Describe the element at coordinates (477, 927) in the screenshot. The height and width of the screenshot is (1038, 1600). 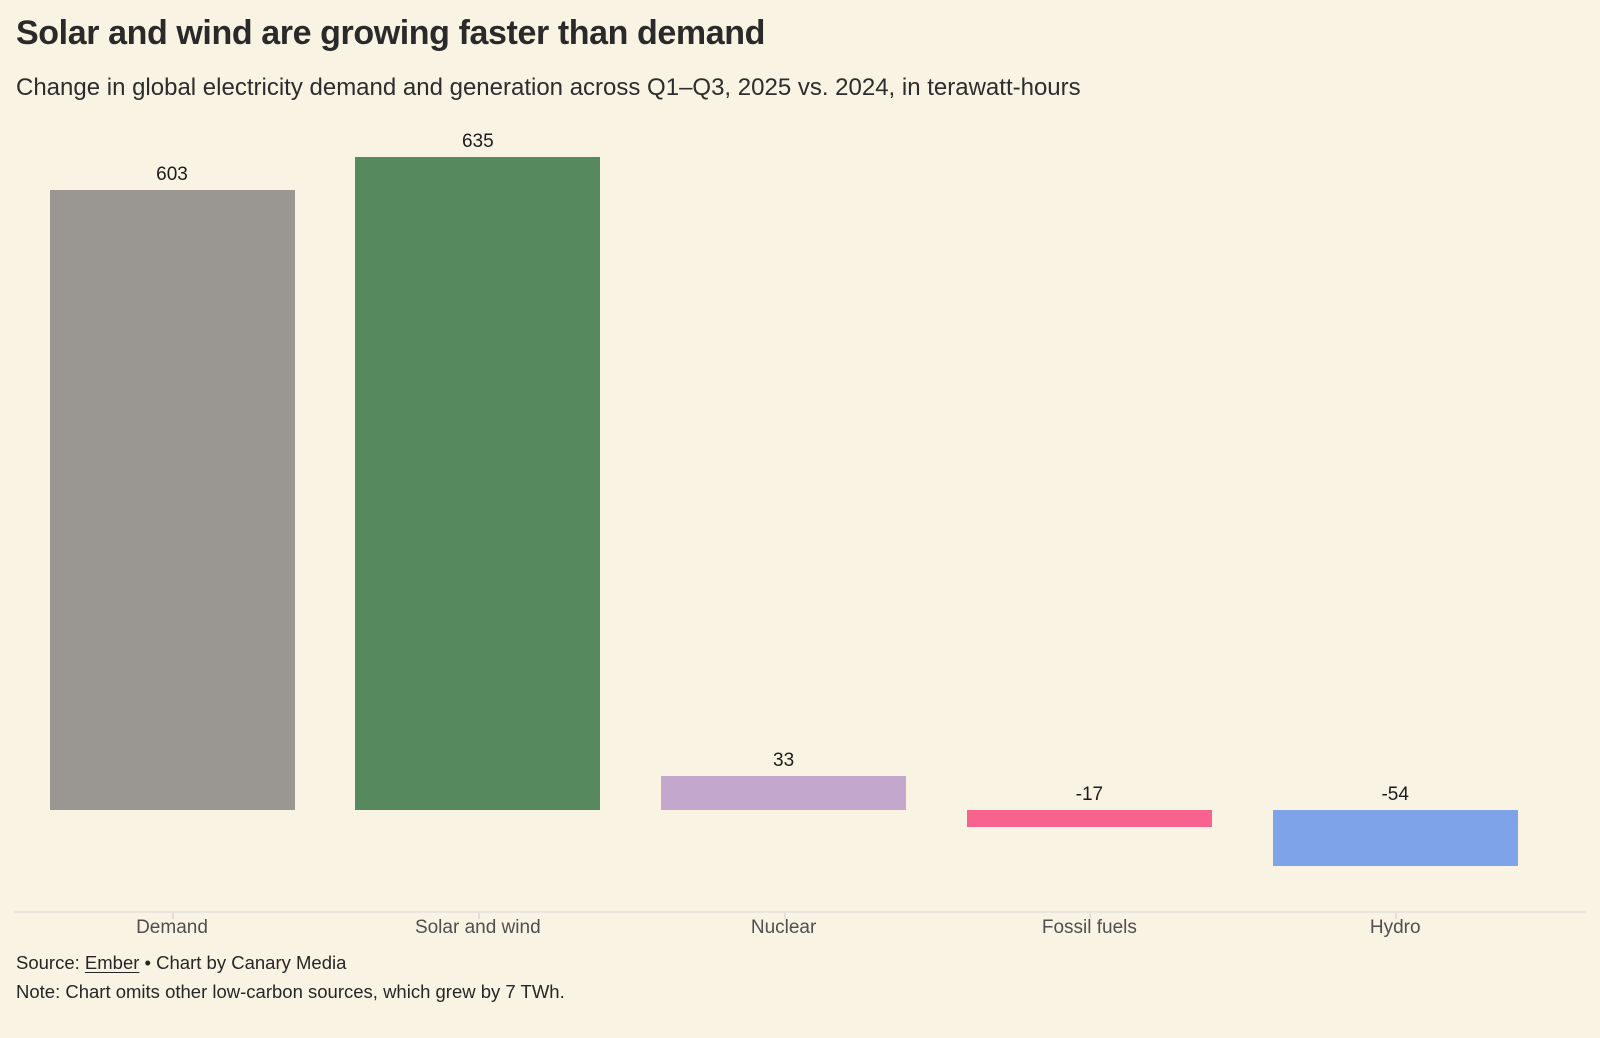
I see `category-label-solar-and-wind: Solar and wind` at that location.